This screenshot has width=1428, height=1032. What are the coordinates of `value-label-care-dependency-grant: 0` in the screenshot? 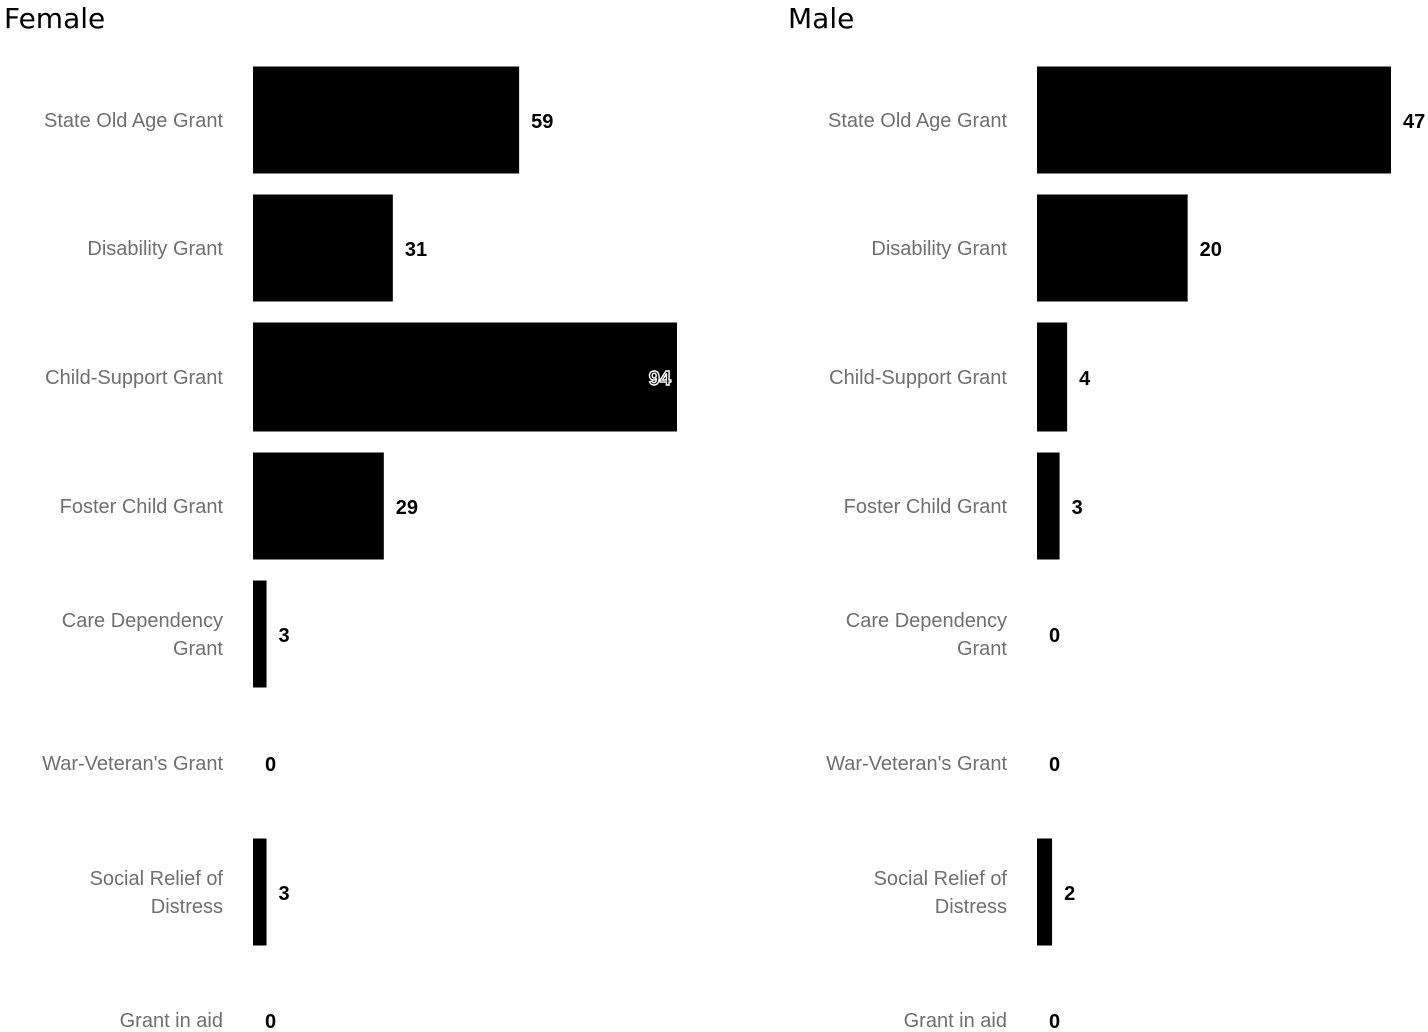 It's located at (1054, 636).